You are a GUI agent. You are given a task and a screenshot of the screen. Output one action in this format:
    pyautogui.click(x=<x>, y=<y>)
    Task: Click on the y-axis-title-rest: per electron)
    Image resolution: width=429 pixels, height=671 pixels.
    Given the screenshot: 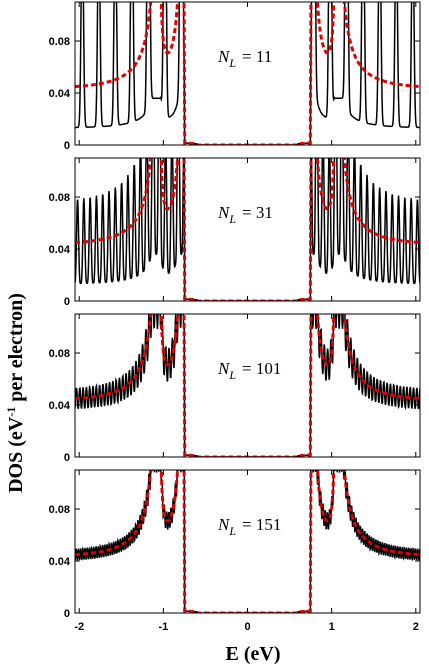 What is the action you would take?
    pyautogui.click(x=16, y=350)
    